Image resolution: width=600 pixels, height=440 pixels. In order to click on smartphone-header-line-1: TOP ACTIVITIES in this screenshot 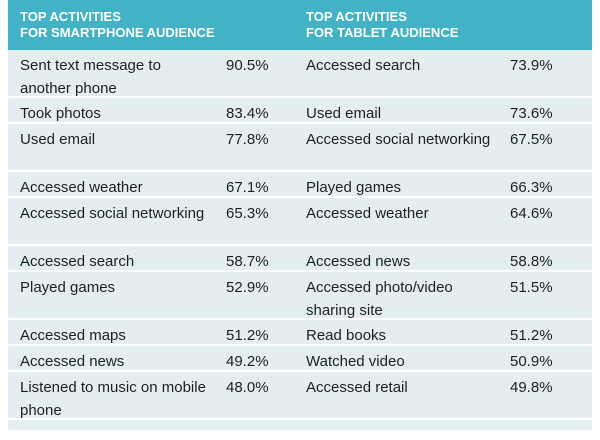, I will do `click(70, 16)`.